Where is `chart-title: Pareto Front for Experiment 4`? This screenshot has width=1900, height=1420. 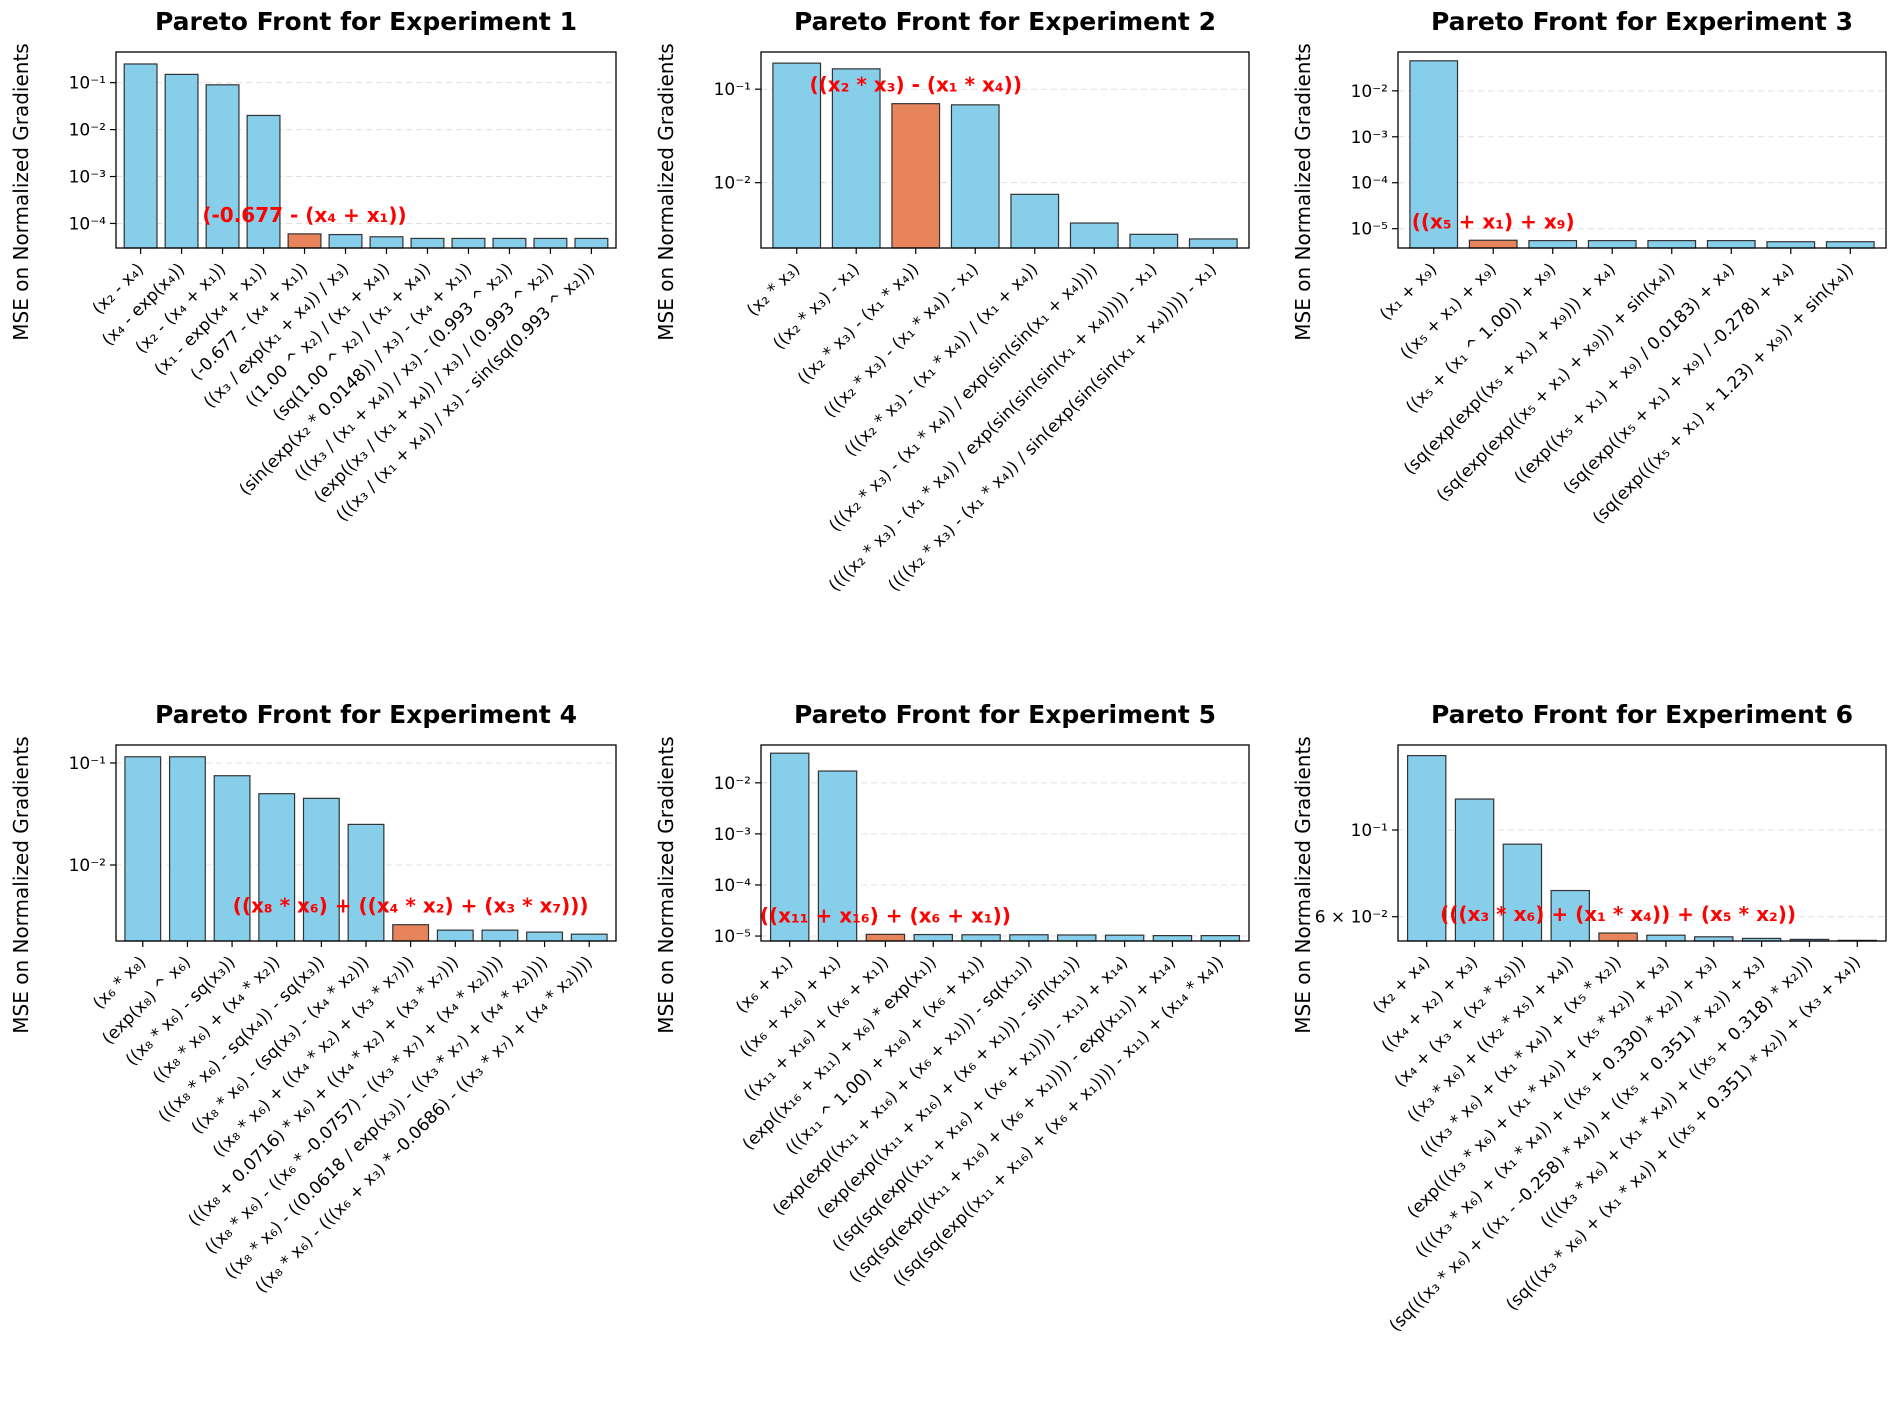
chart-title: Pareto Front for Experiment 4 is located at coordinates (366, 714).